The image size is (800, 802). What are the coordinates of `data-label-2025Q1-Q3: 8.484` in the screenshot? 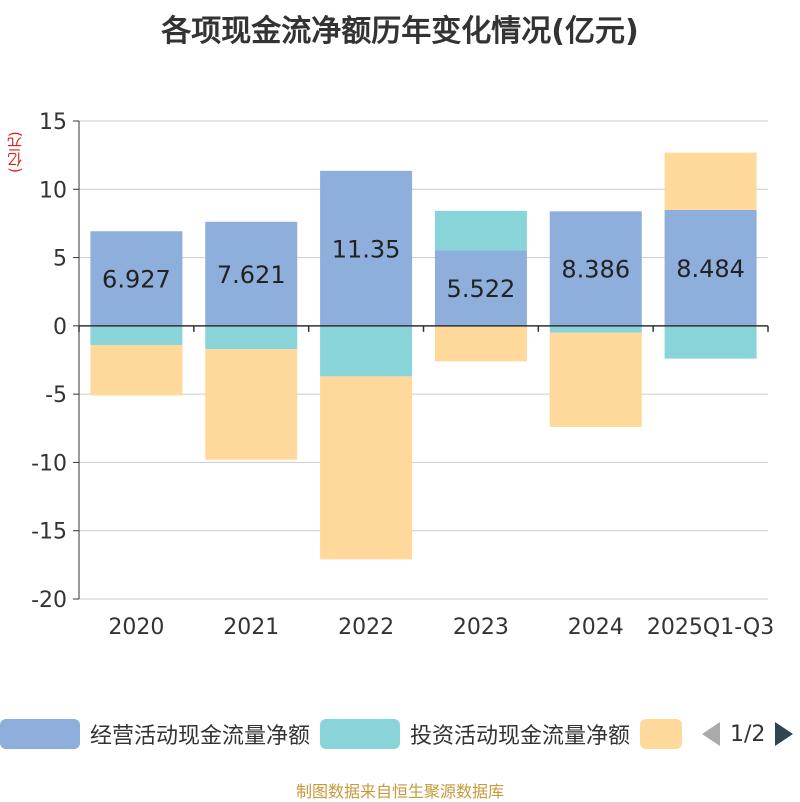 It's located at (710, 269).